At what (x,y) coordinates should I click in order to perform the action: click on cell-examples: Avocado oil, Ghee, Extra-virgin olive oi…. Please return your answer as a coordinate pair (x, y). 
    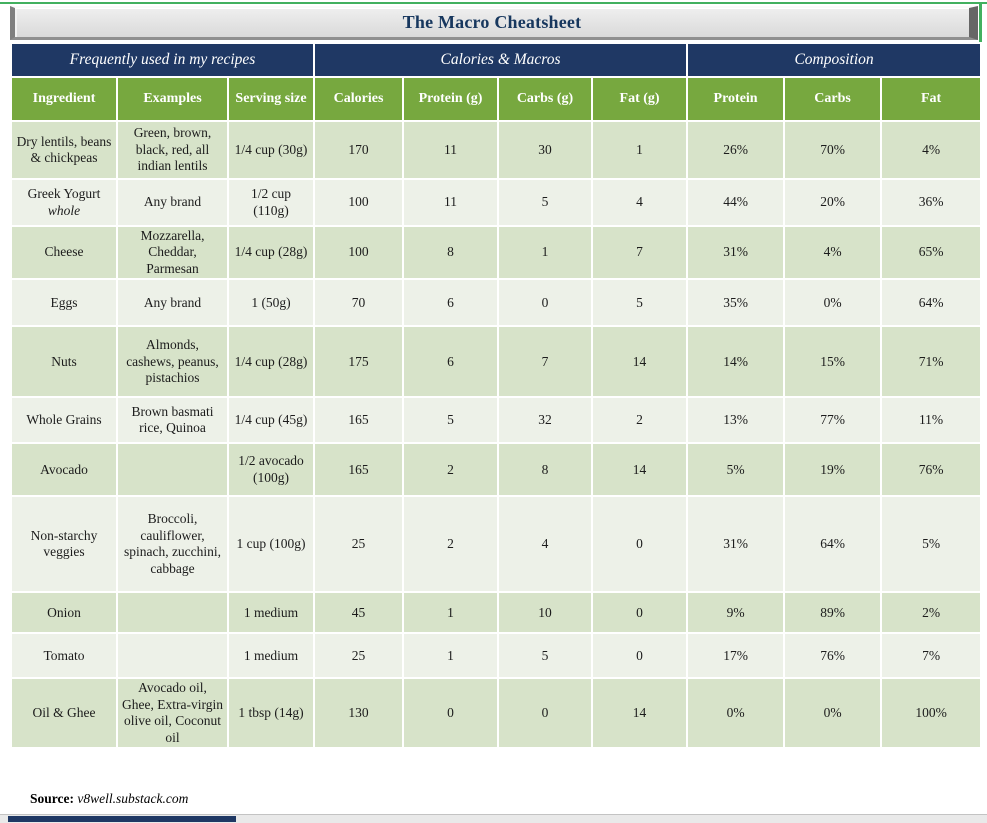
    Looking at the image, I should click on (172, 713).